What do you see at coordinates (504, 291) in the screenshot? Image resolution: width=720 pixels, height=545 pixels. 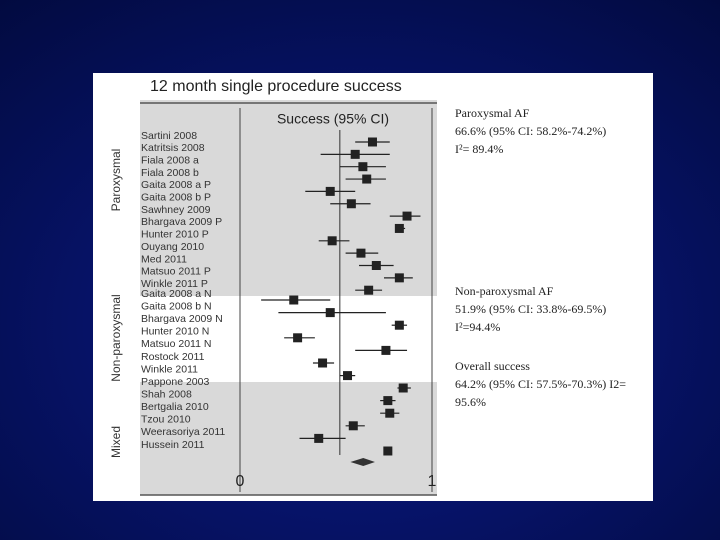 I see `annotation-text: Non-paroxysmal AF` at bounding box center [504, 291].